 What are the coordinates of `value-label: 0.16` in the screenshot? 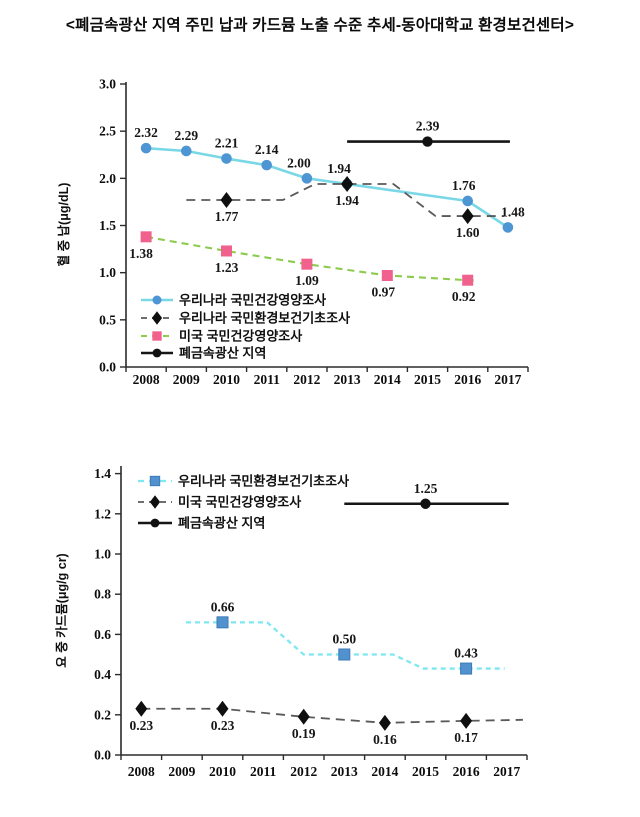 It's located at (385, 739).